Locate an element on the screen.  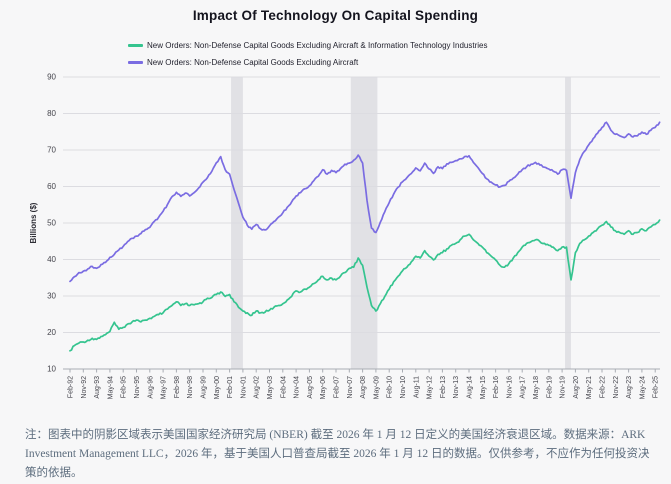
svg-text: May-03 is located at coordinates (270, 387).